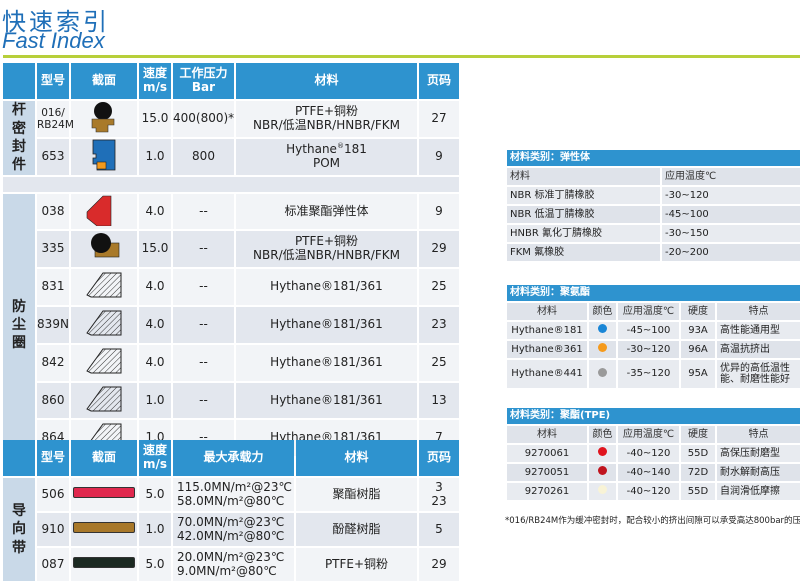 This screenshot has width=800, height=583. I want to click on column-header: 颜色, so click(602, 434).